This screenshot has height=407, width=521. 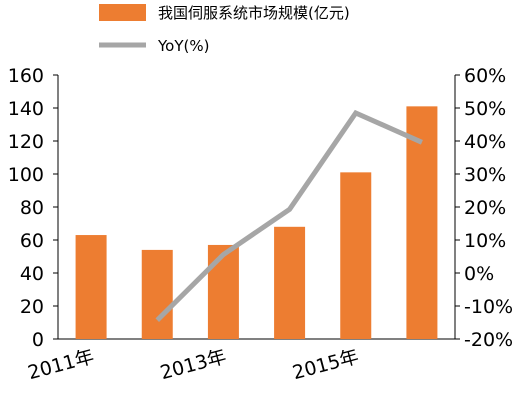 What do you see at coordinates (485, 175) in the screenshot?
I see `y-right-tick-label: 30%` at bounding box center [485, 175].